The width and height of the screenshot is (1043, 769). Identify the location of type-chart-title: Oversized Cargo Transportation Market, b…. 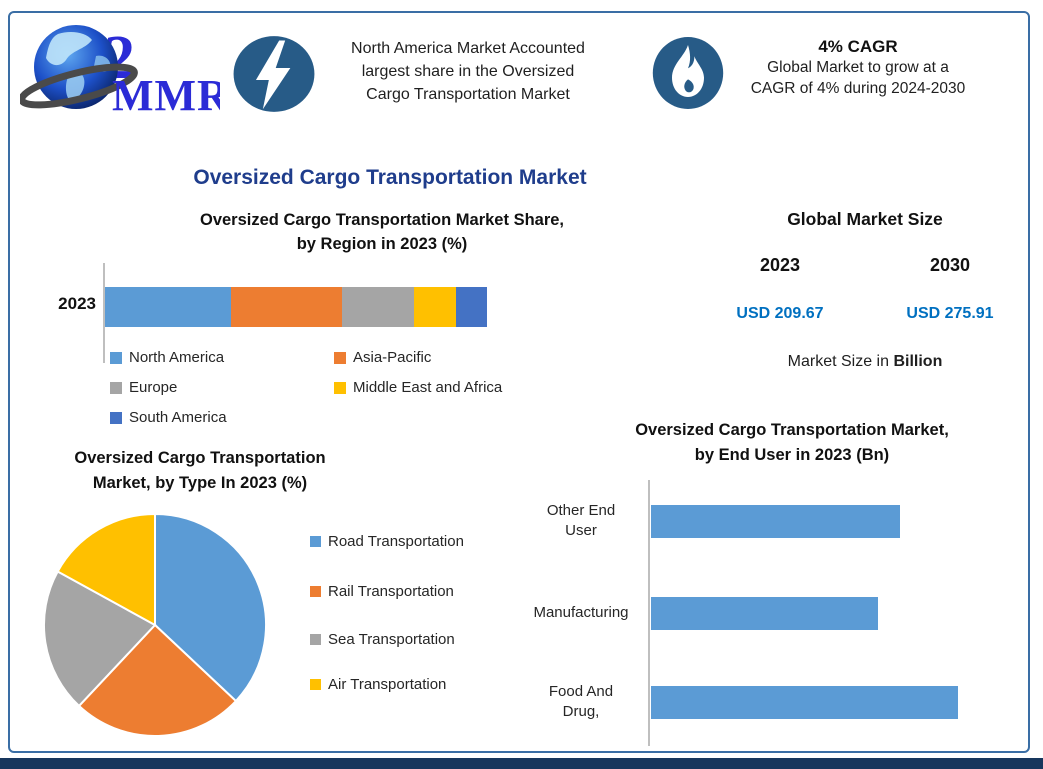
(200, 470).